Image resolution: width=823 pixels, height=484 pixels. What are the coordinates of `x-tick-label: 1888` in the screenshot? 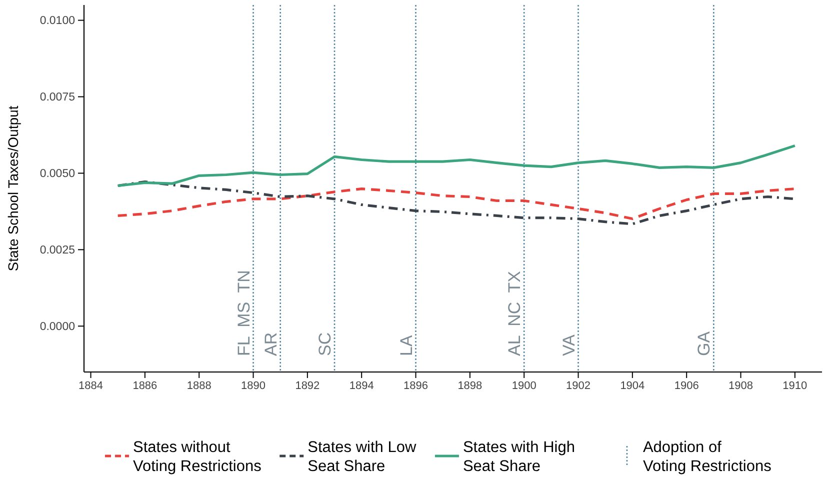 It's located at (199, 386).